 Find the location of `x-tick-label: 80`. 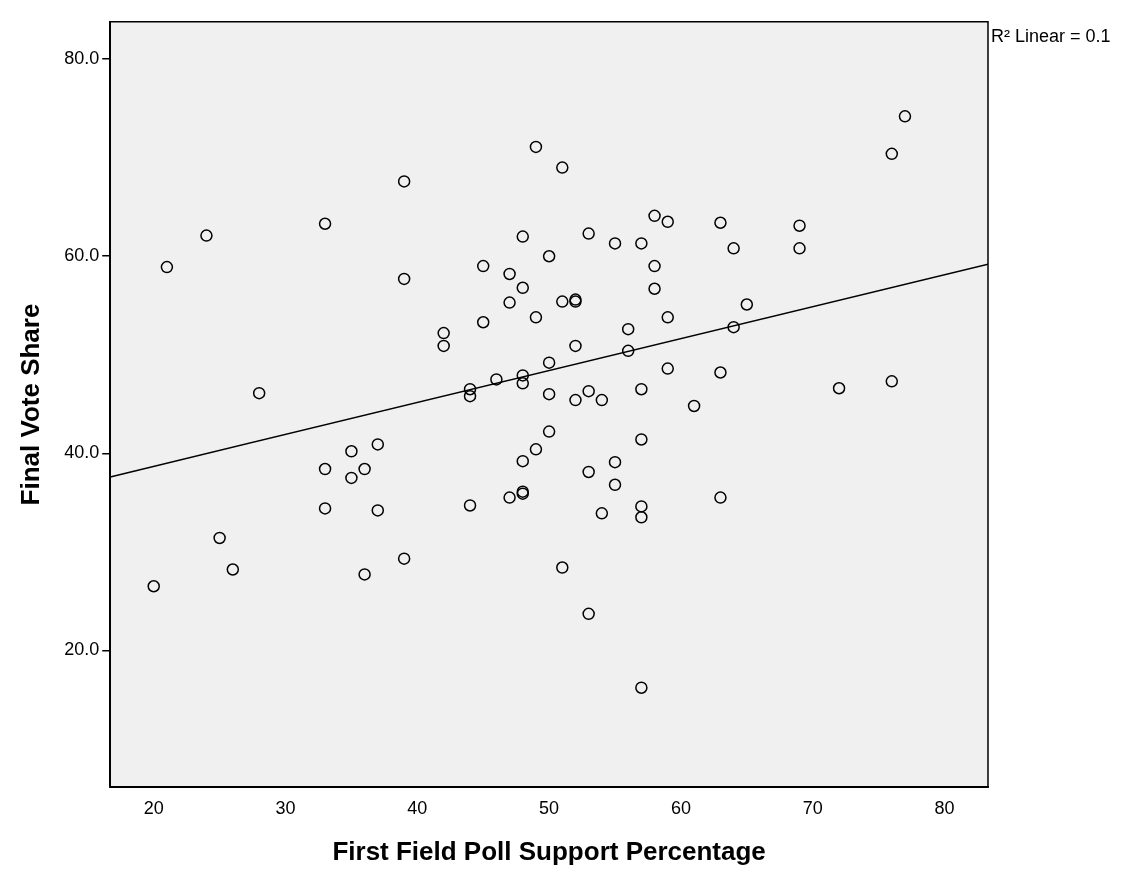

x-tick-label: 80 is located at coordinates (944, 807).